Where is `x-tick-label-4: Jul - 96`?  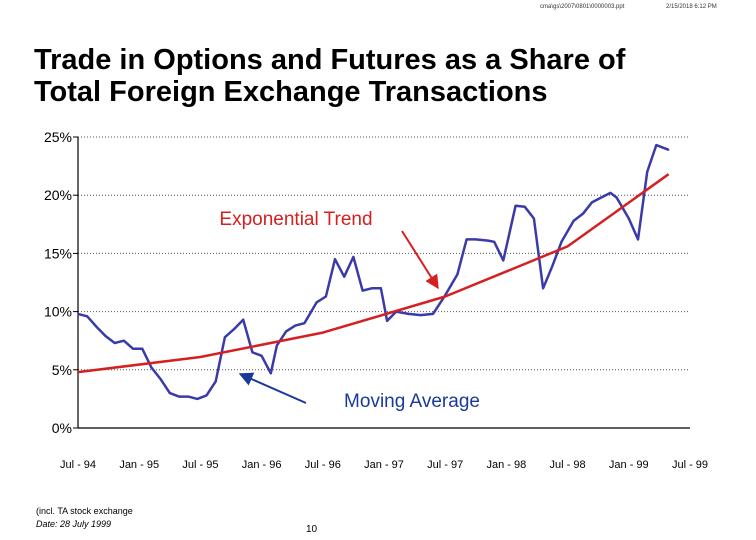 x-tick-label-4: Jul - 96 is located at coordinates (323, 465).